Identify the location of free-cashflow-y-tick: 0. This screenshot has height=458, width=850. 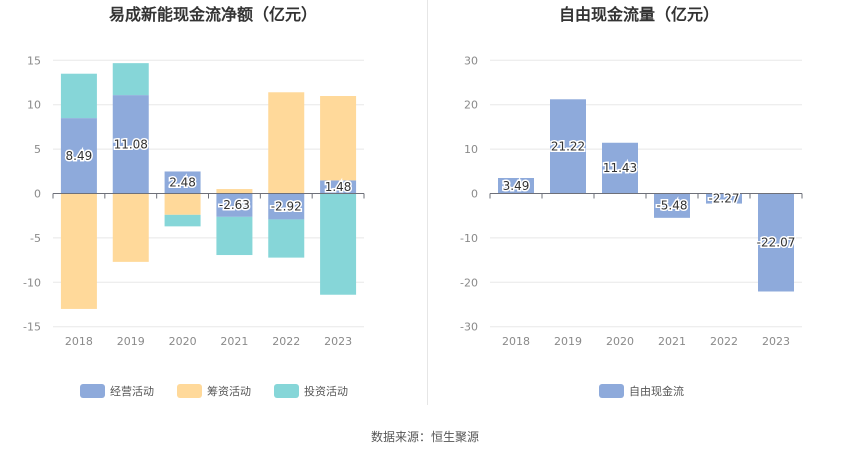
(474, 194).